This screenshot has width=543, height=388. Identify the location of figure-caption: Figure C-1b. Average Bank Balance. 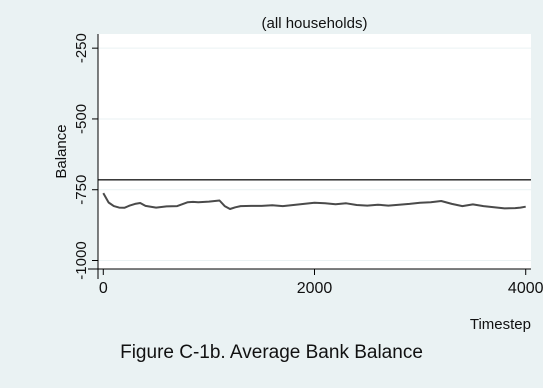
(271, 352).